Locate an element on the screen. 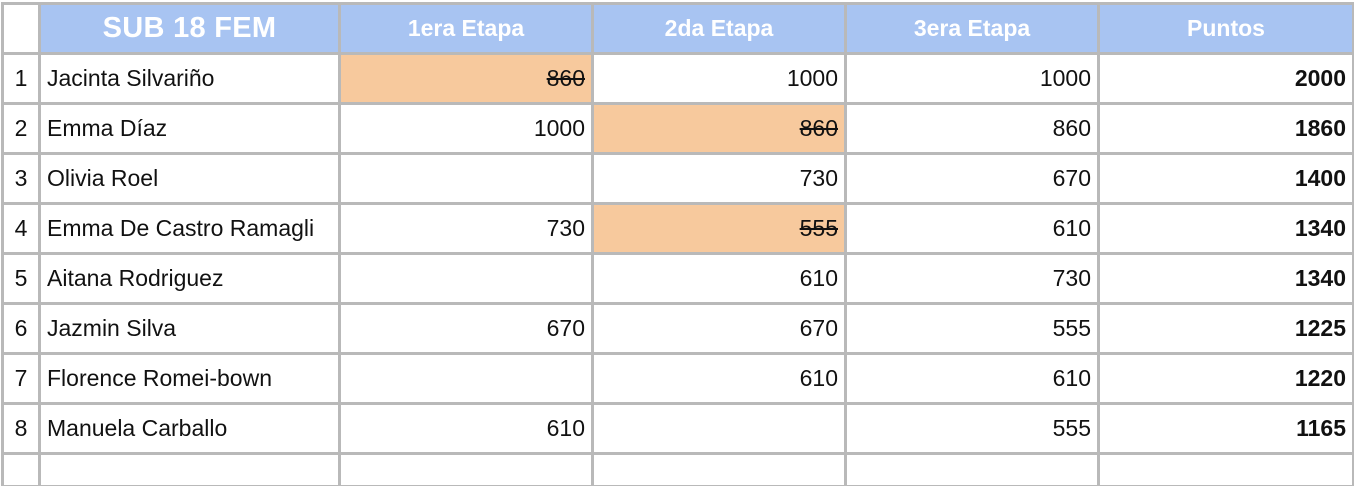  total-points-cell: 1220 is located at coordinates (1225, 378).